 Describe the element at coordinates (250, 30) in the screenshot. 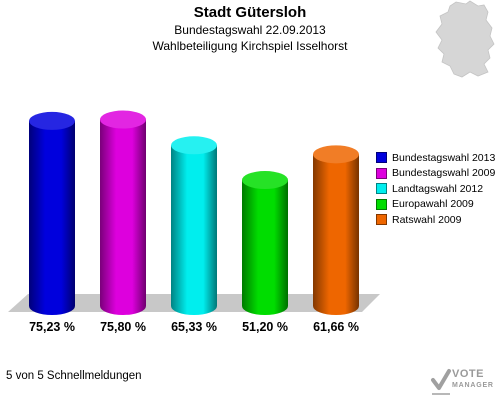

I see `chart-subtitle-election: Bundestagswahl 22.09.2013` at that location.